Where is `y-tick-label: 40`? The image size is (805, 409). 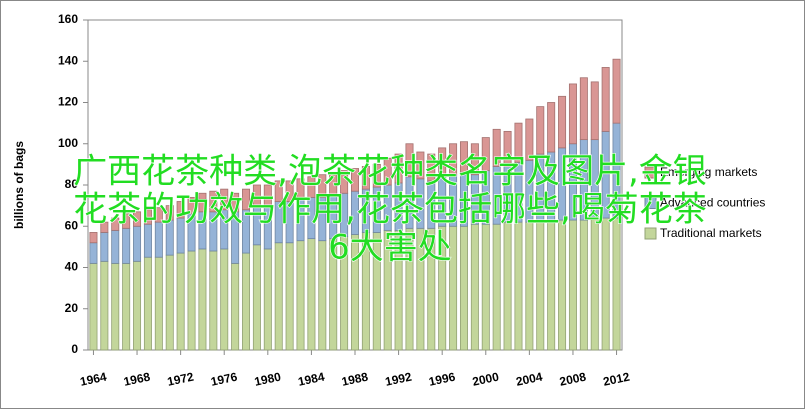 y-tick-label: 40 is located at coordinates (72, 267).